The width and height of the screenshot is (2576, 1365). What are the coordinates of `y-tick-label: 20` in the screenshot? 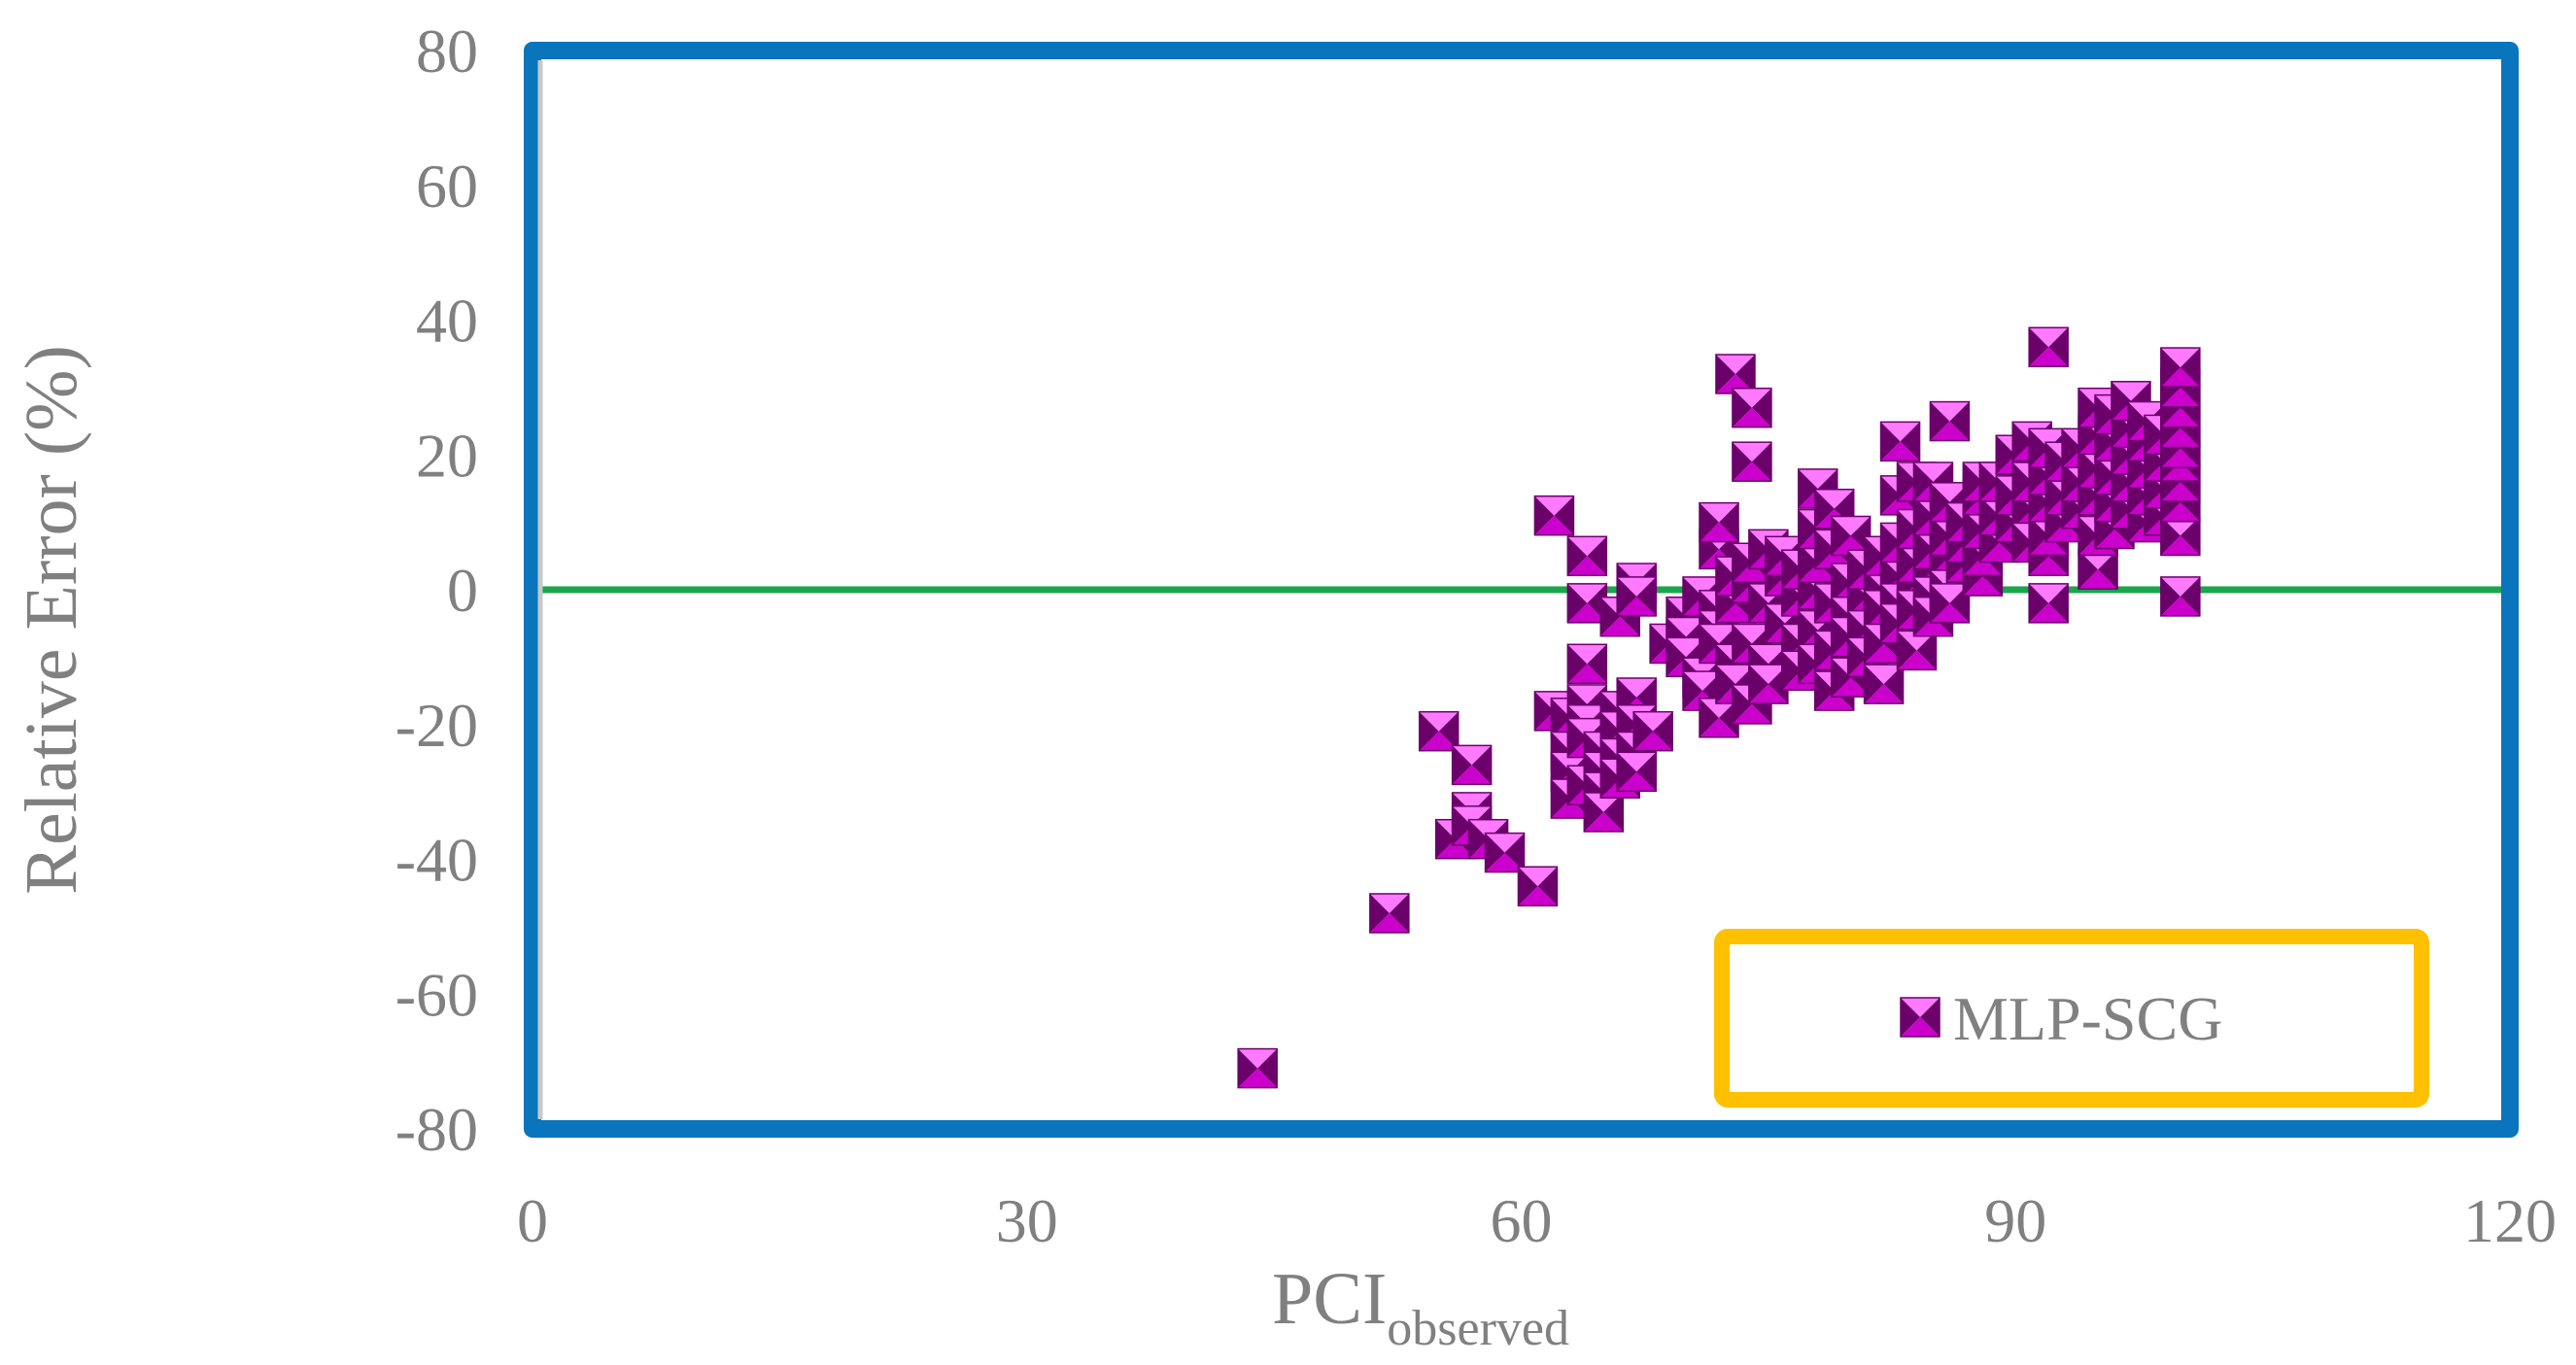 It's located at (447, 455).